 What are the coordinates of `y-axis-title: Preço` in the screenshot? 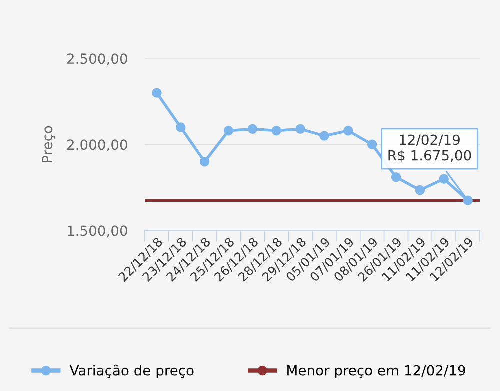 It's located at (49, 144).